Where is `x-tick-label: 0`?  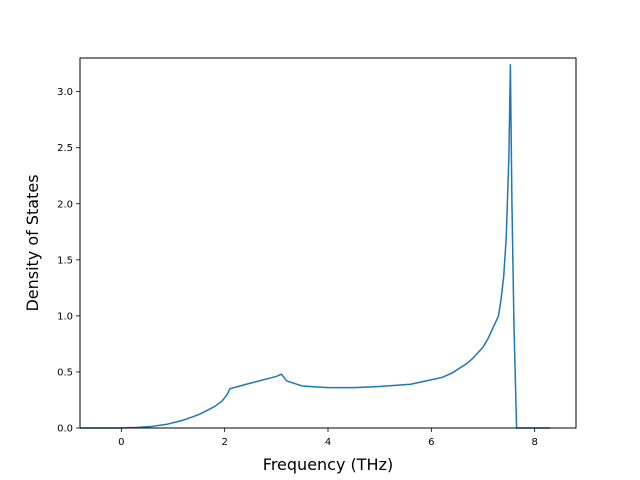 x-tick-label: 0 is located at coordinates (121, 442).